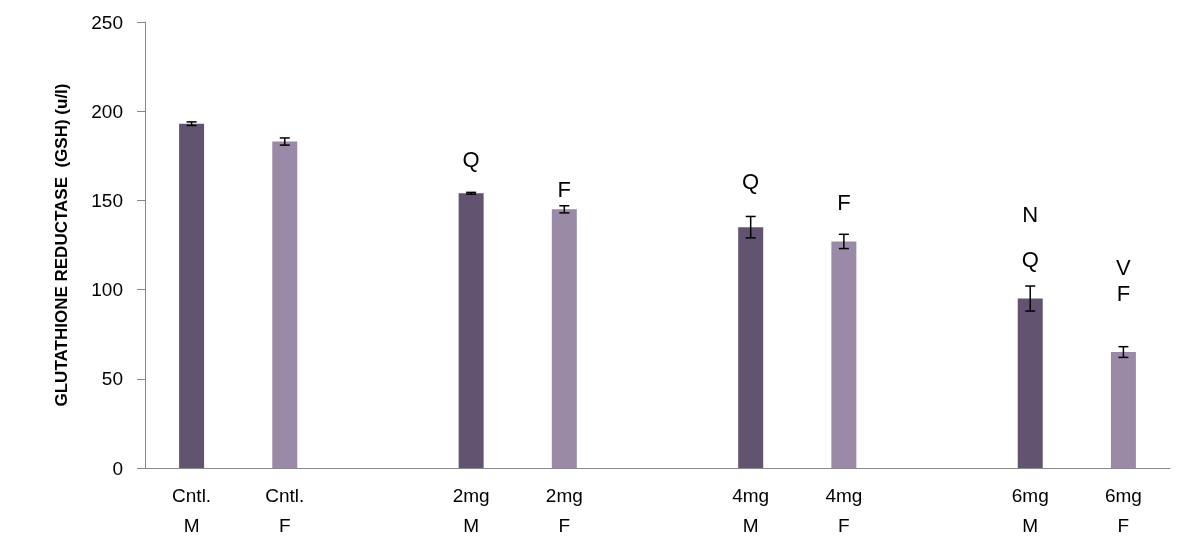  Describe the element at coordinates (192, 510) in the screenshot. I see `x-tick-label: Cntl. M` at that location.